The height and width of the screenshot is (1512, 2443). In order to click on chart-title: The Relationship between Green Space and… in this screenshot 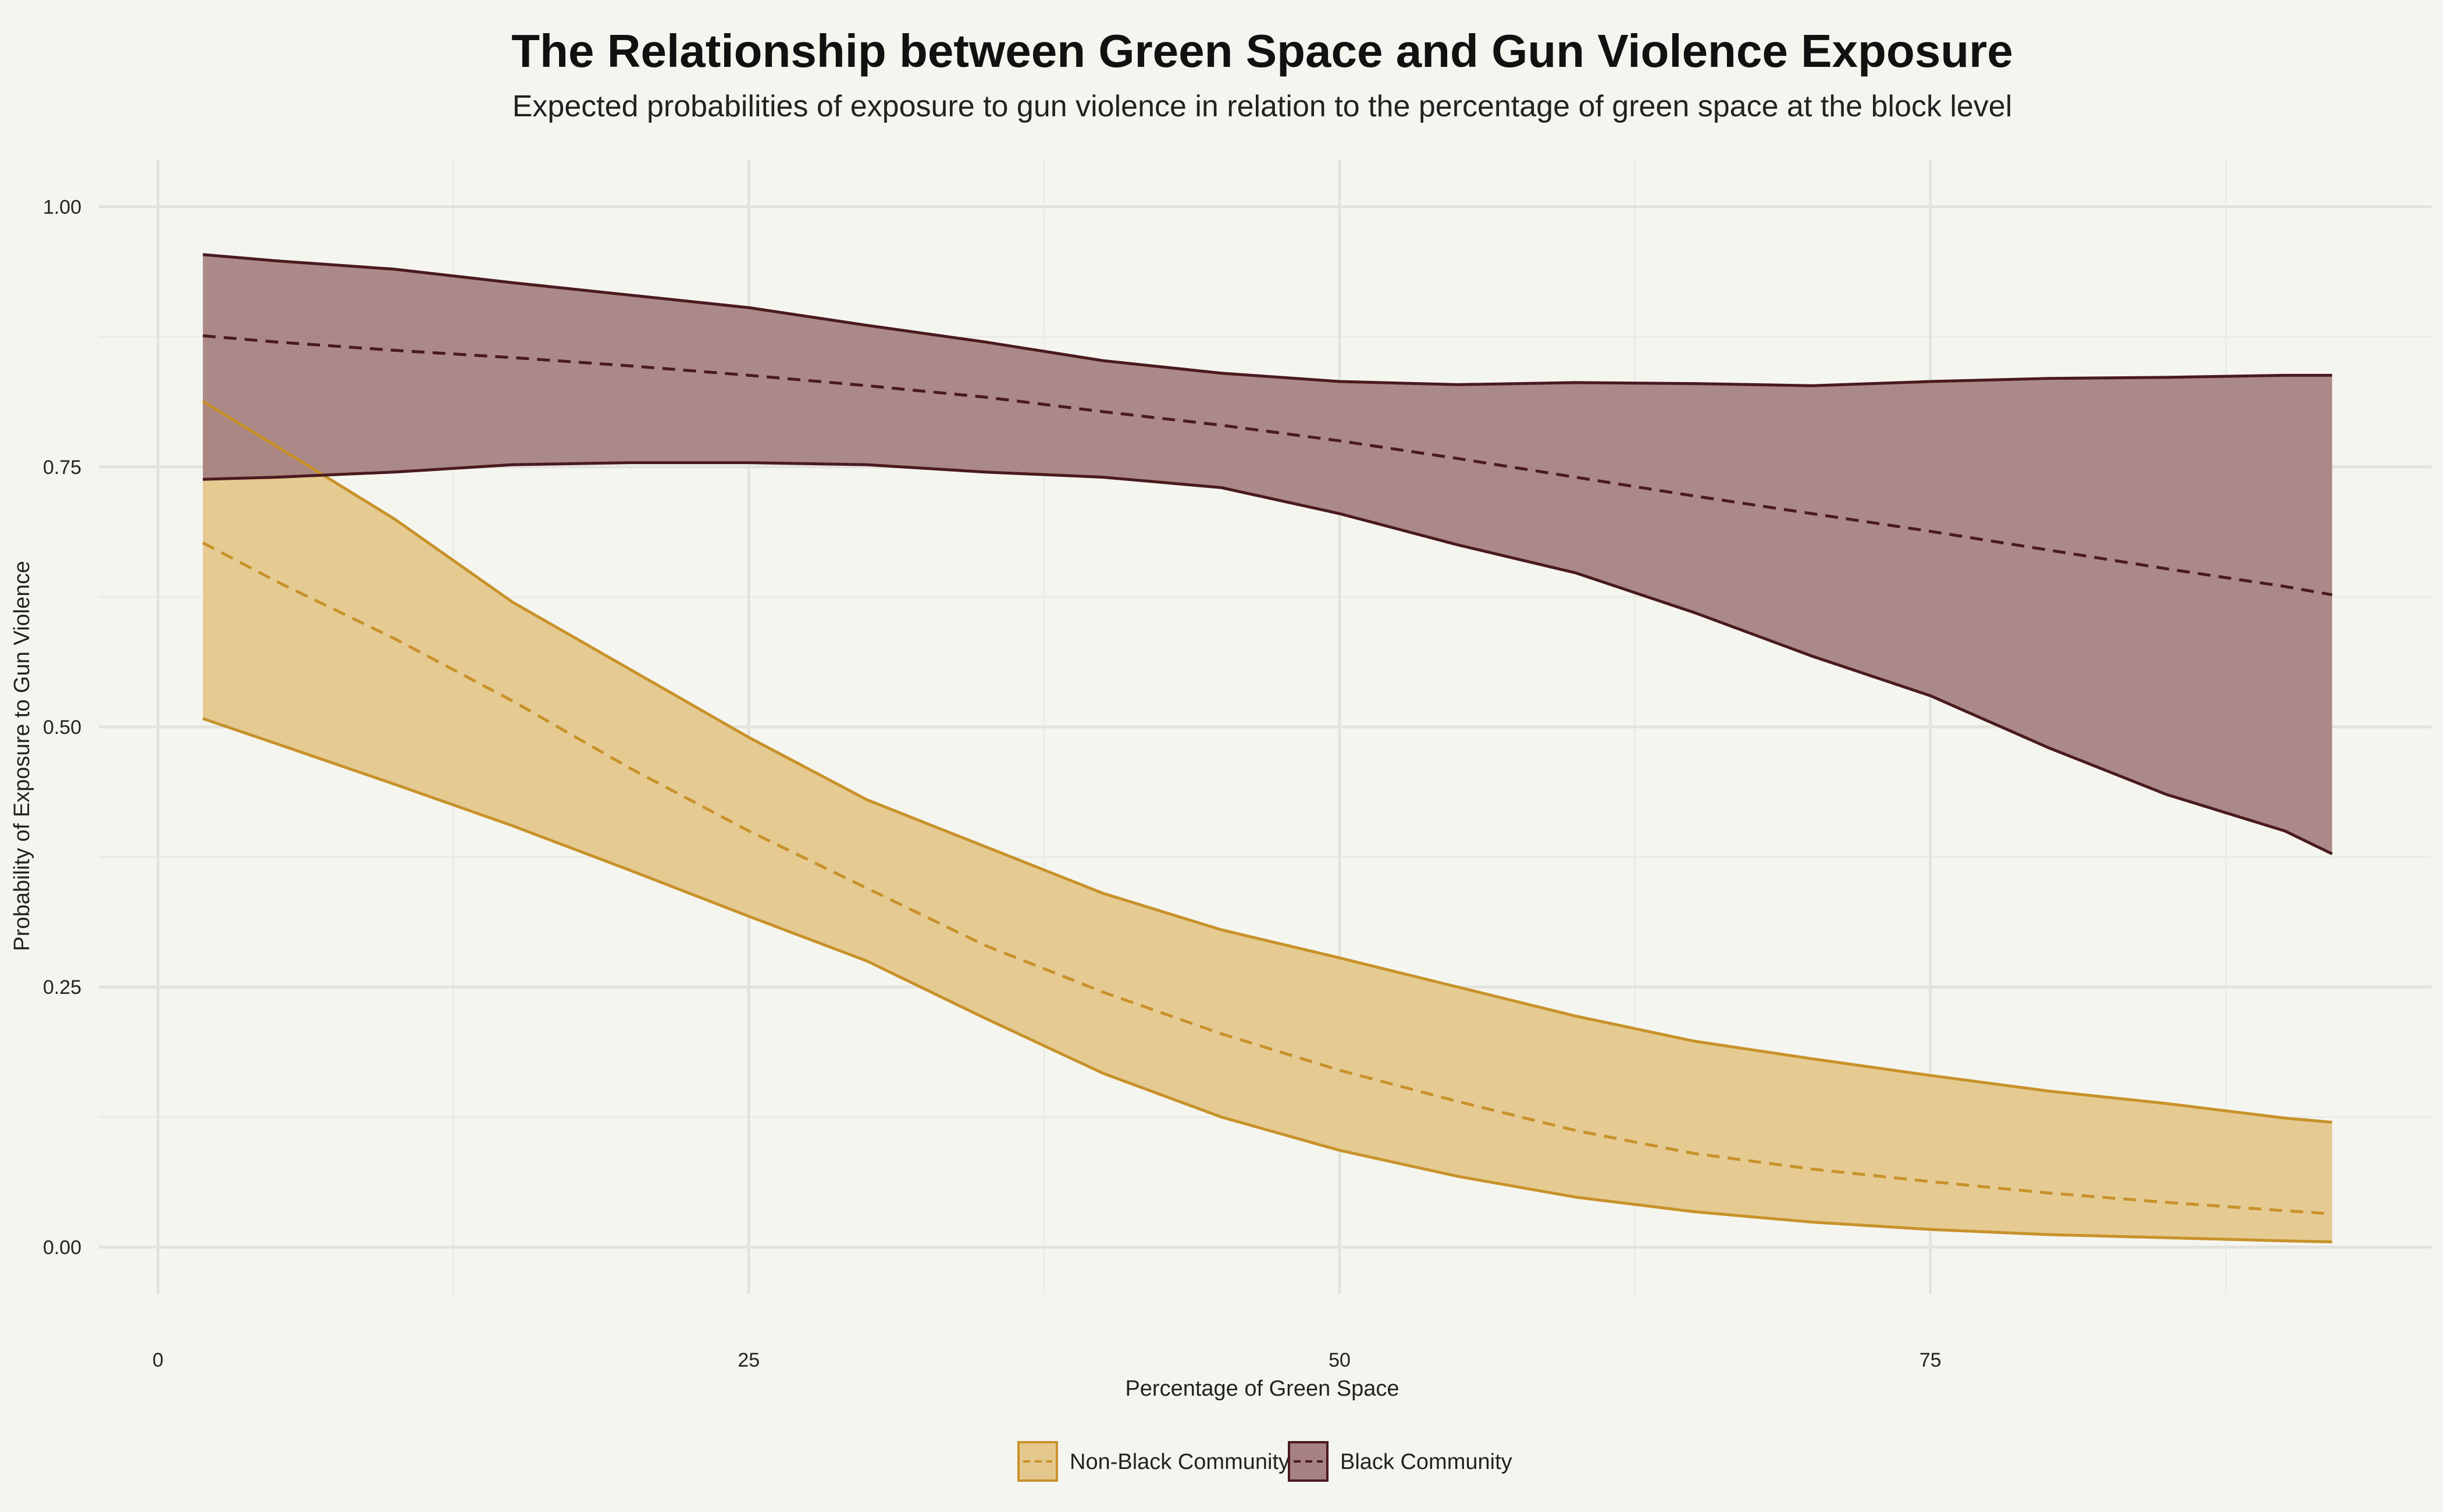, I will do `click(1262, 51)`.